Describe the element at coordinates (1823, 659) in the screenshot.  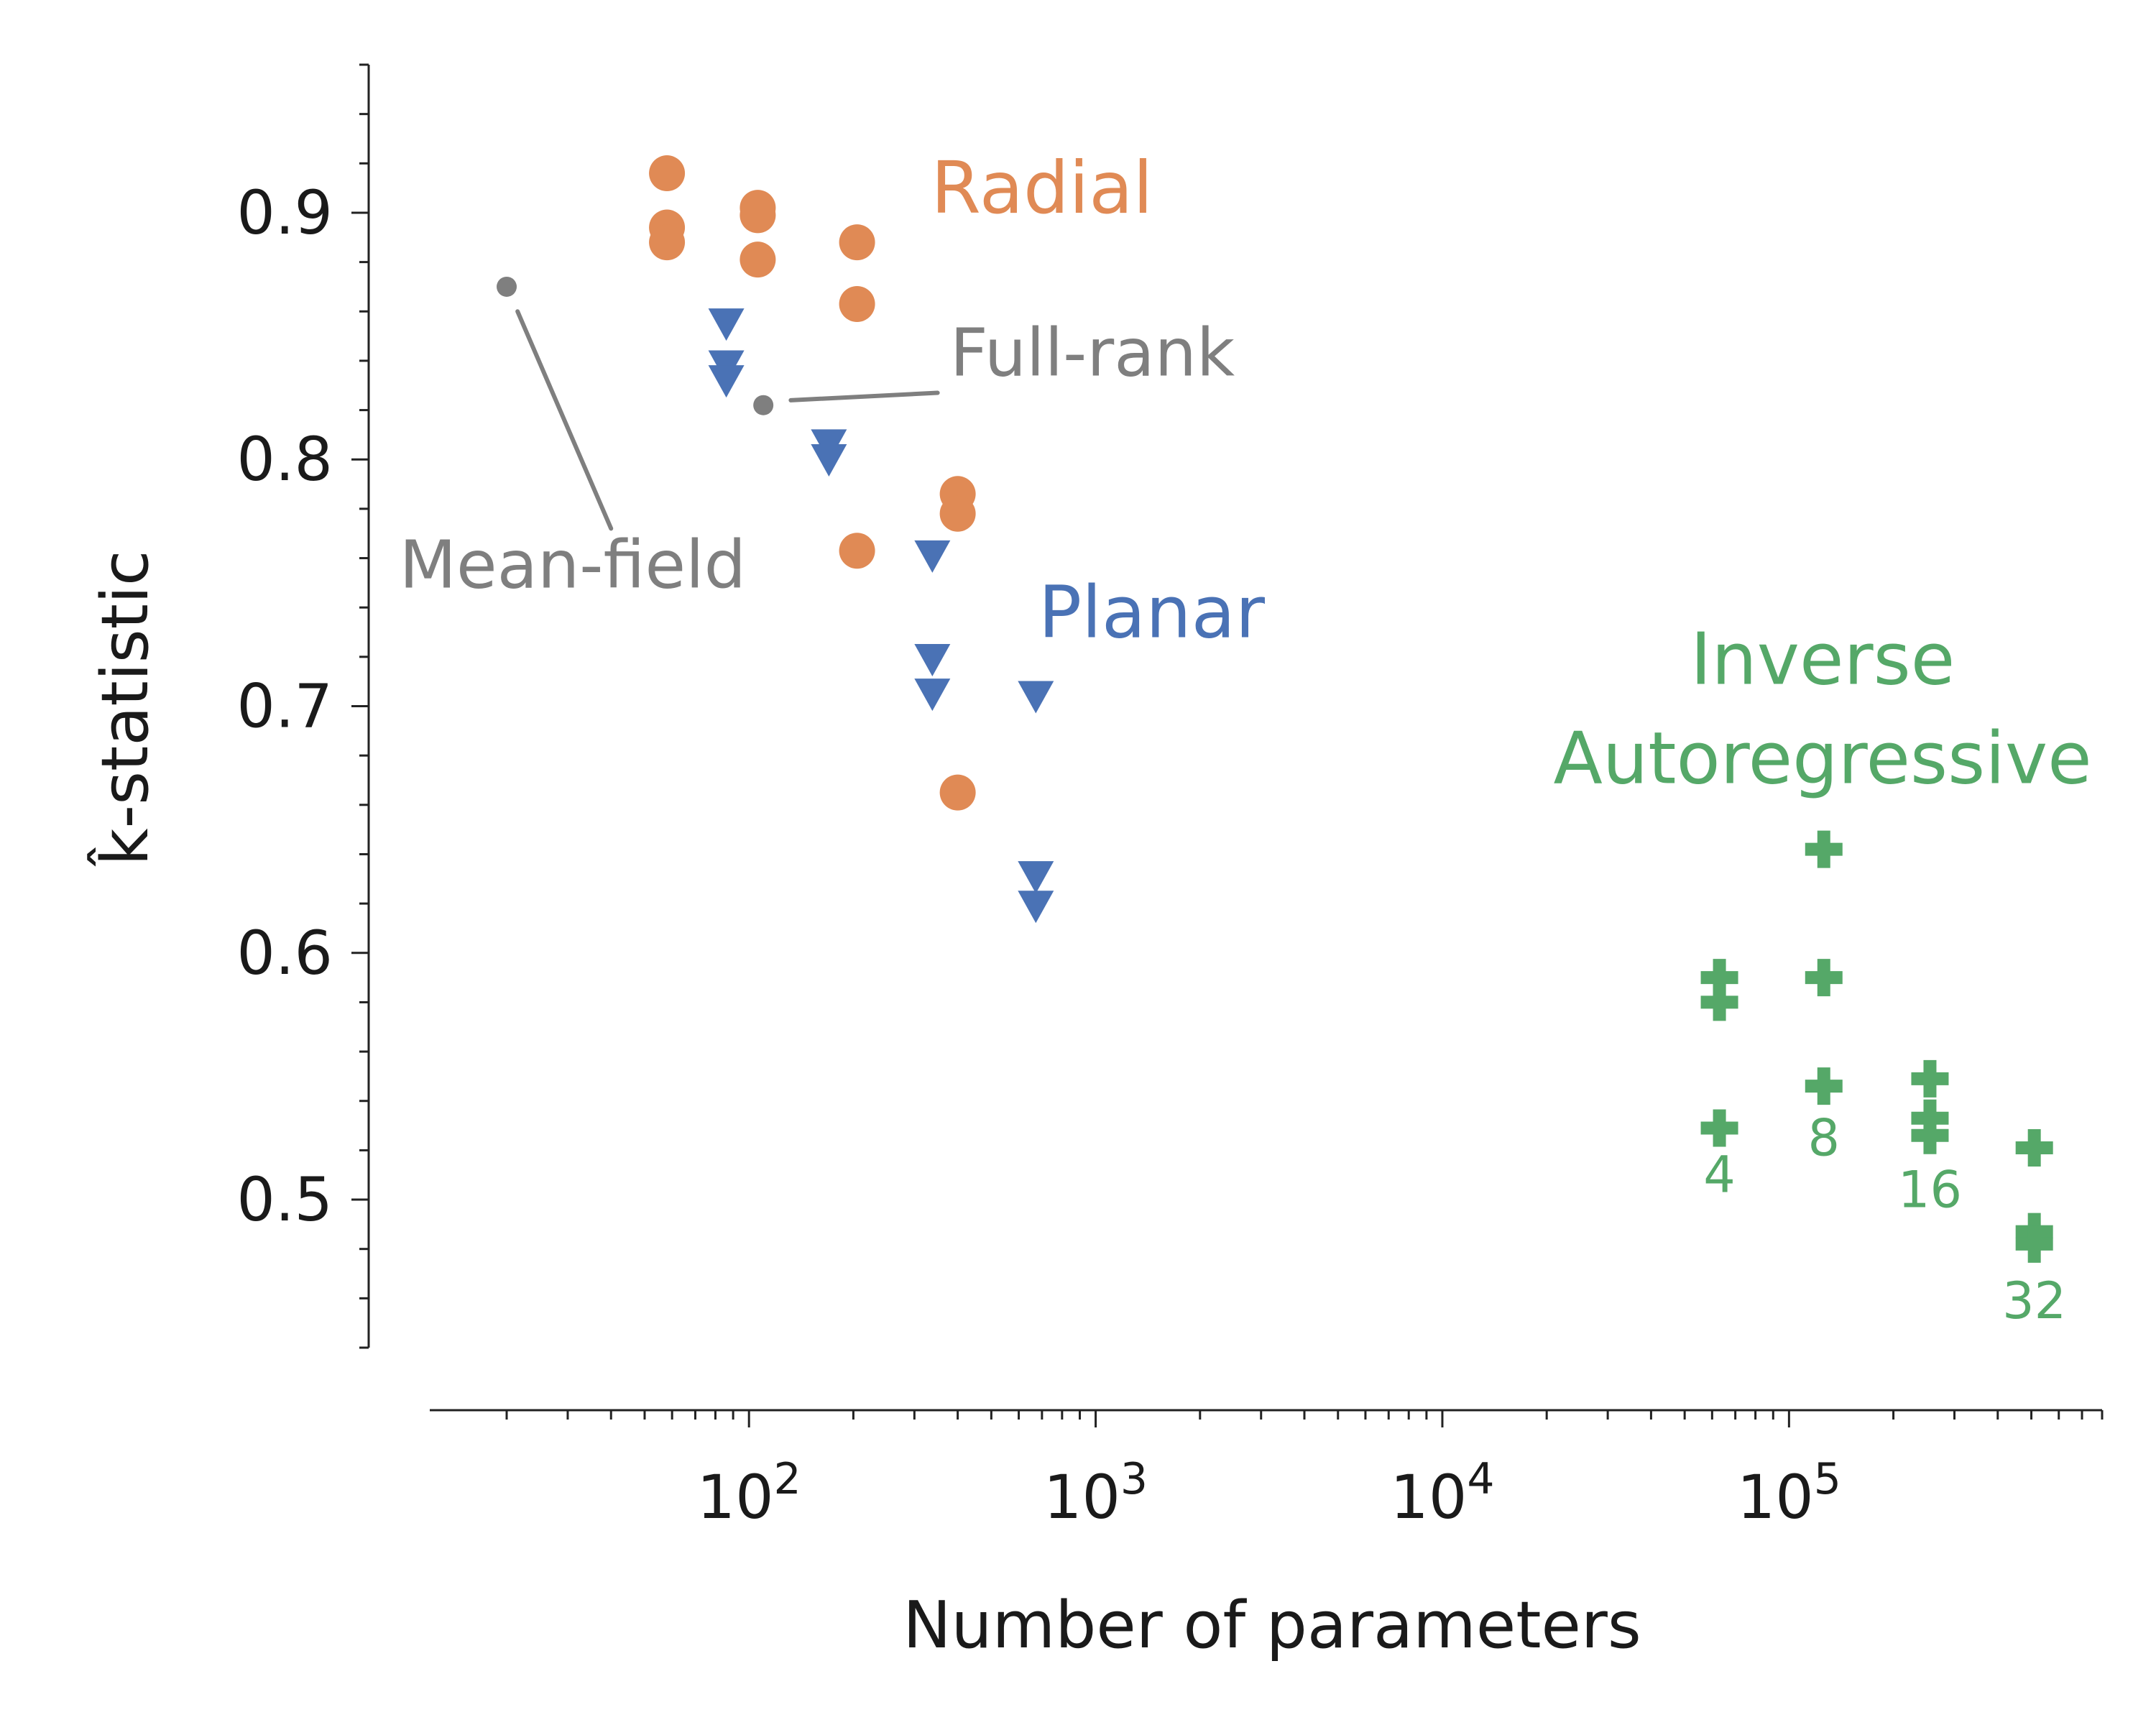
I see `series-label: Inverse` at that location.